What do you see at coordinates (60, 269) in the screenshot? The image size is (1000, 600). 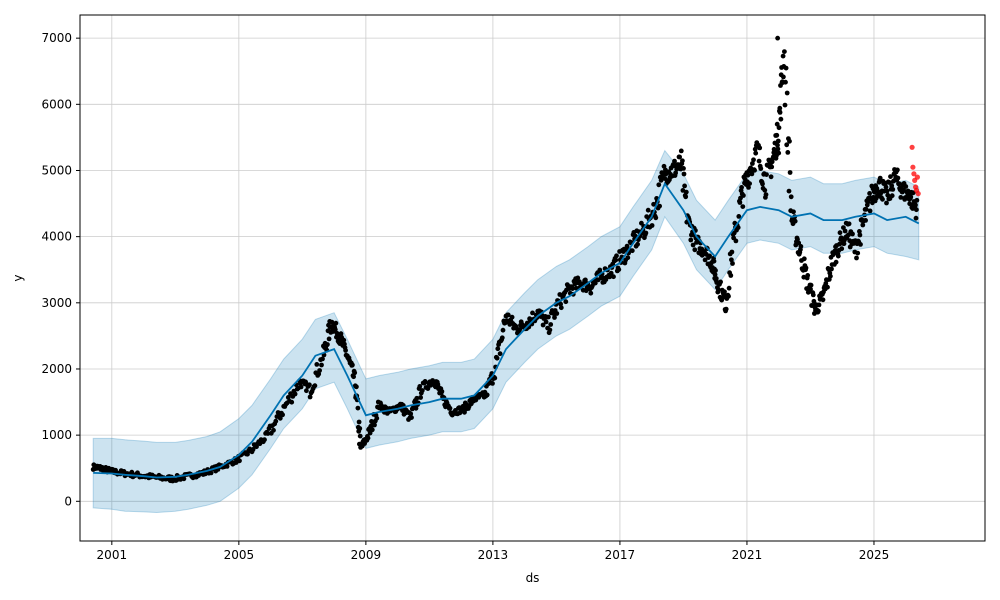 I see `y-axis-ticks: 0 1000 2000 3000 4000 5000 6000 7000` at bounding box center [60, 269].